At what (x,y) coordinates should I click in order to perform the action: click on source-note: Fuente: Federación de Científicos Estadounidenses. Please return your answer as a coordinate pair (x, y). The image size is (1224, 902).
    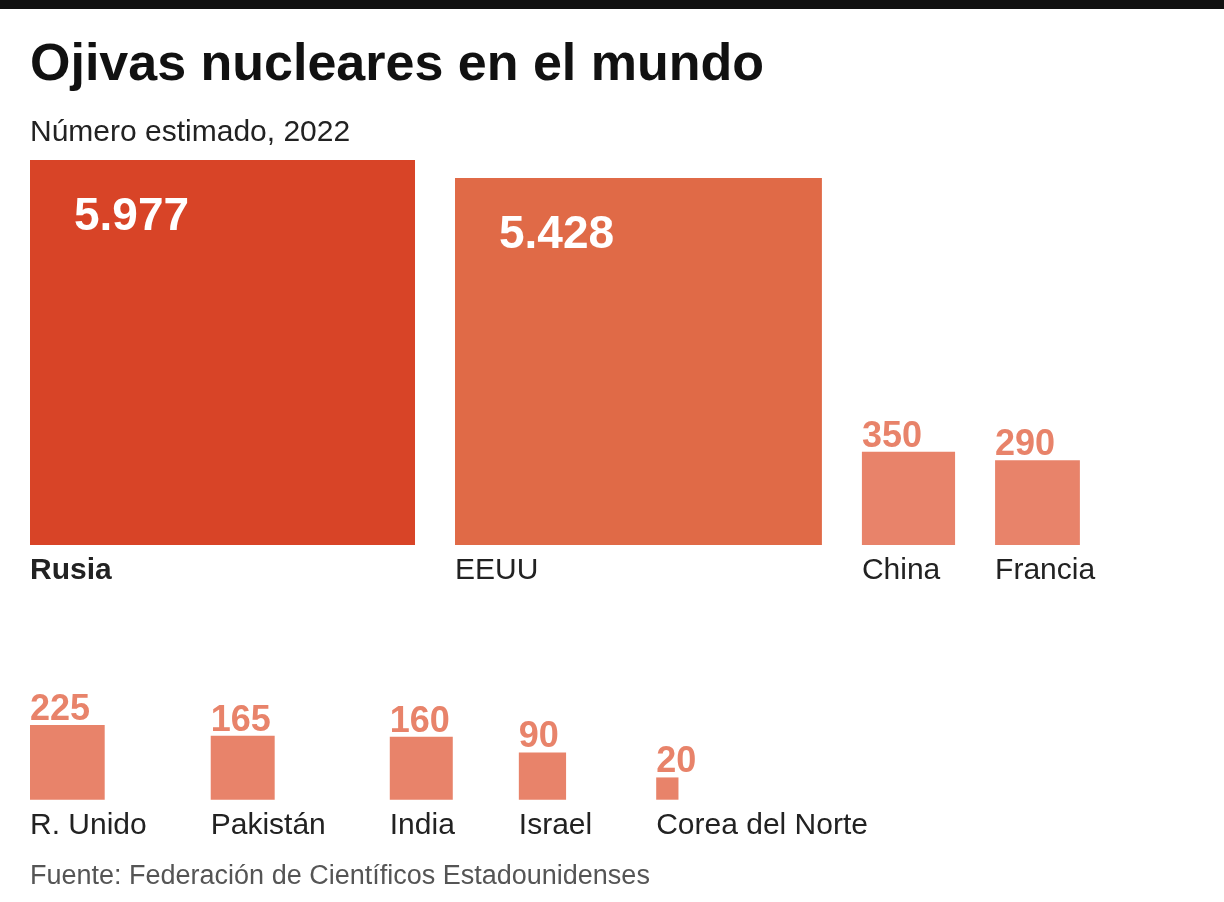
    Looking at the image, I should click on (340, 875).